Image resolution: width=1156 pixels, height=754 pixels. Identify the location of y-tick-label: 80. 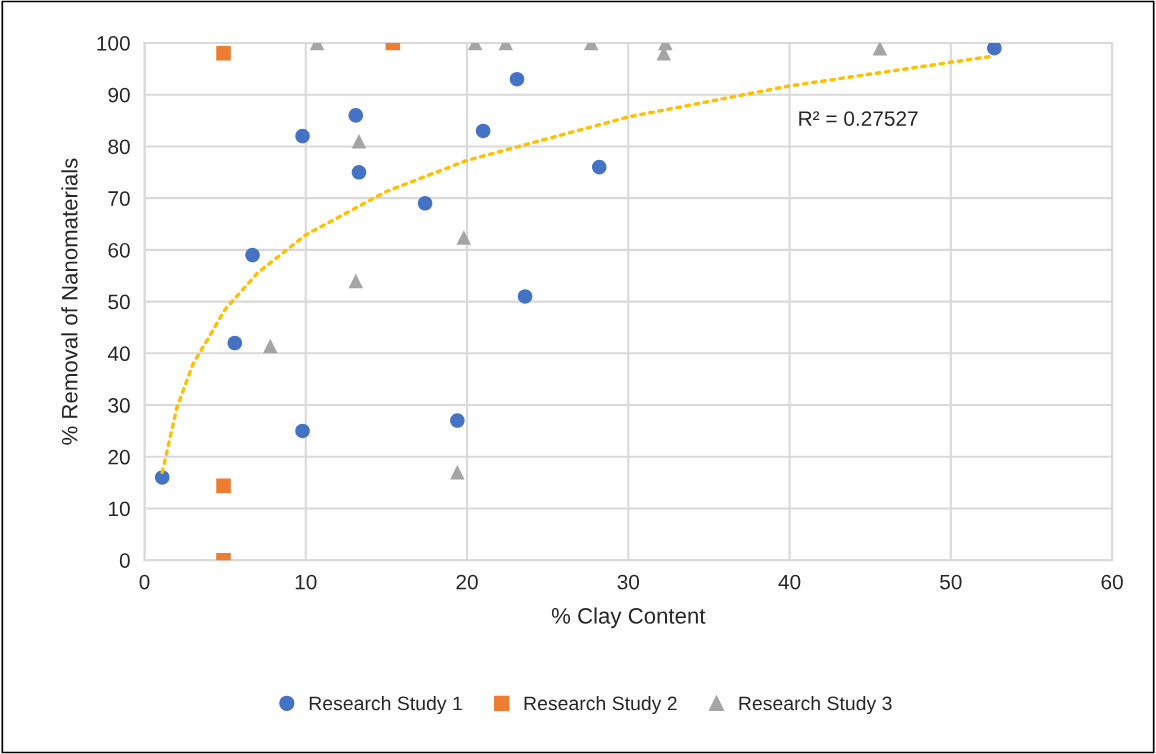
(119, 147).